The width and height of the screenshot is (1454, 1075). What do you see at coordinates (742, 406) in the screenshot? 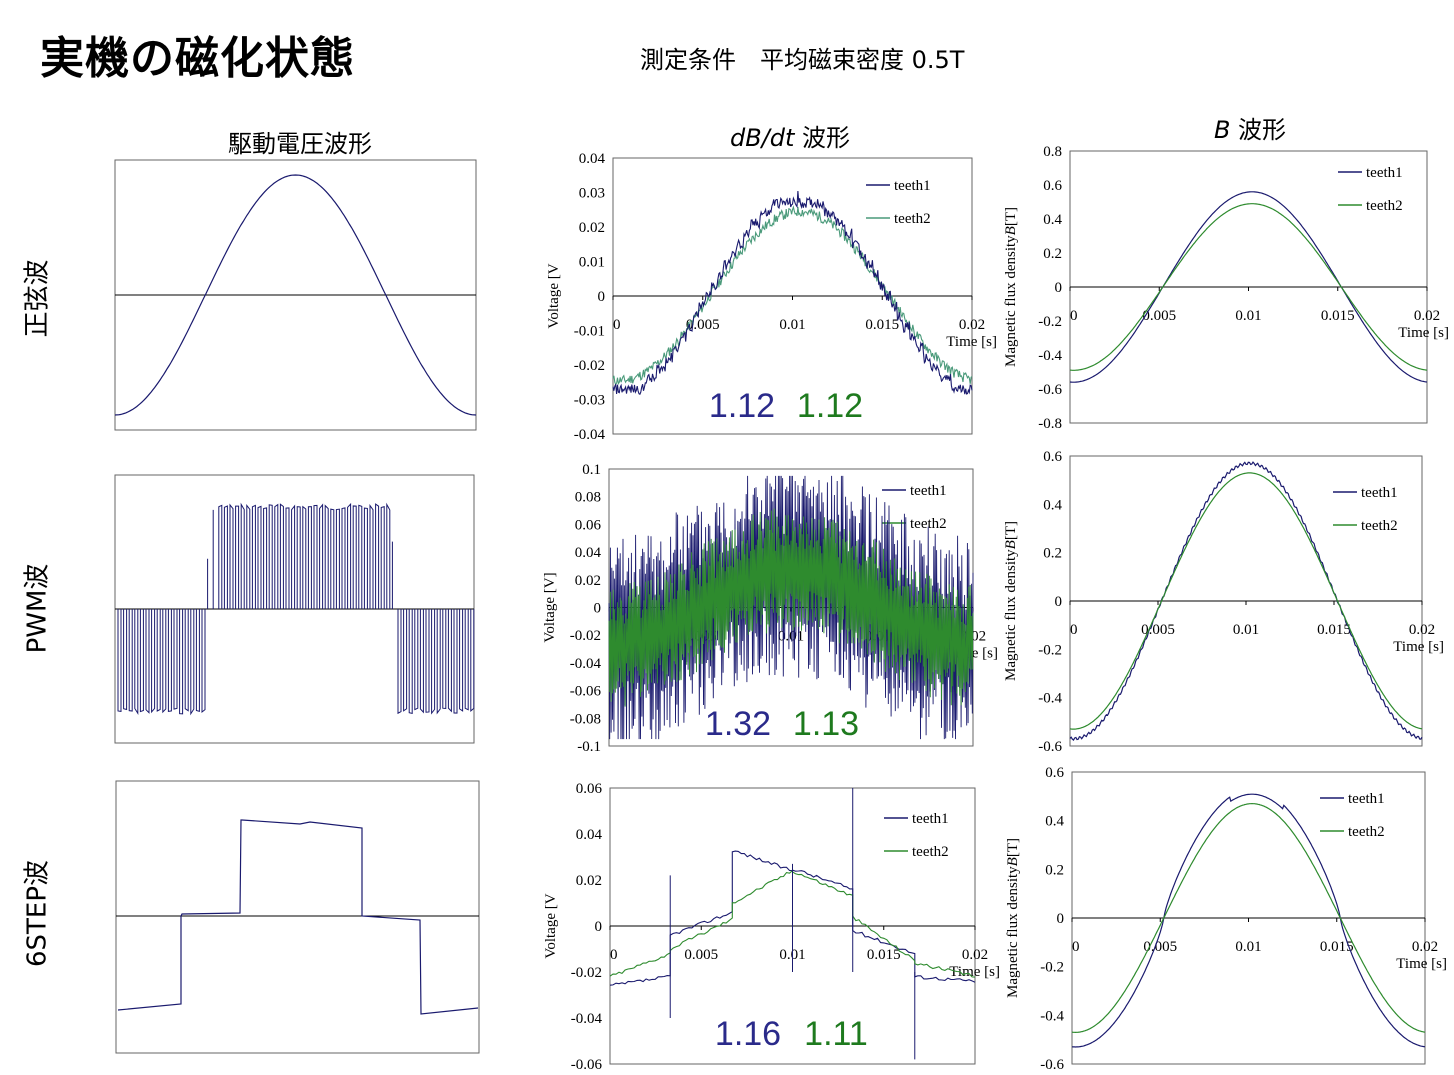
I see `ratio-sine-teeth1: 1.12` at bounding box center [742, 406].